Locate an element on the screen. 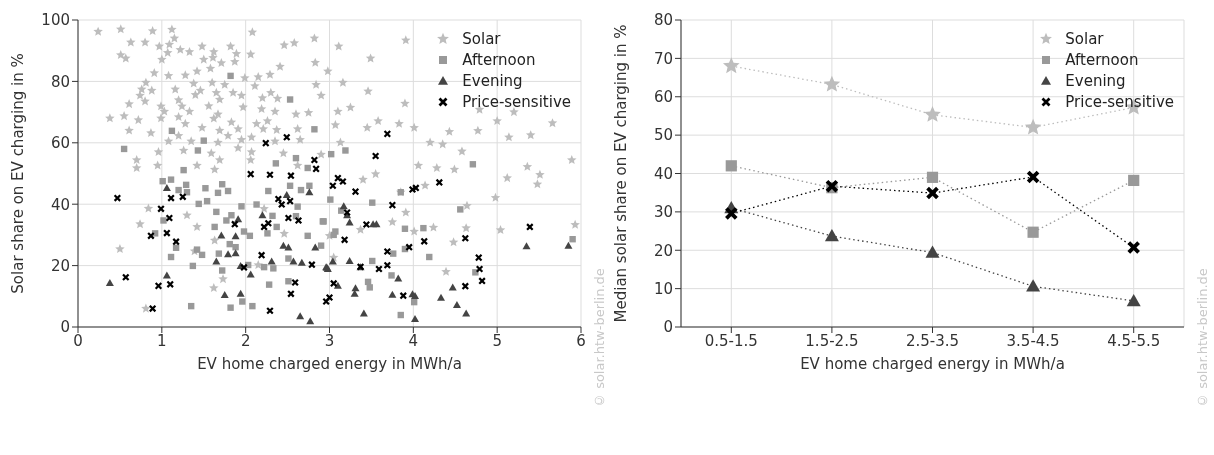 This screenshot has width=1214, height=455. x-tick-label: 0.5-1.5 is located at coordinates (731, 340).